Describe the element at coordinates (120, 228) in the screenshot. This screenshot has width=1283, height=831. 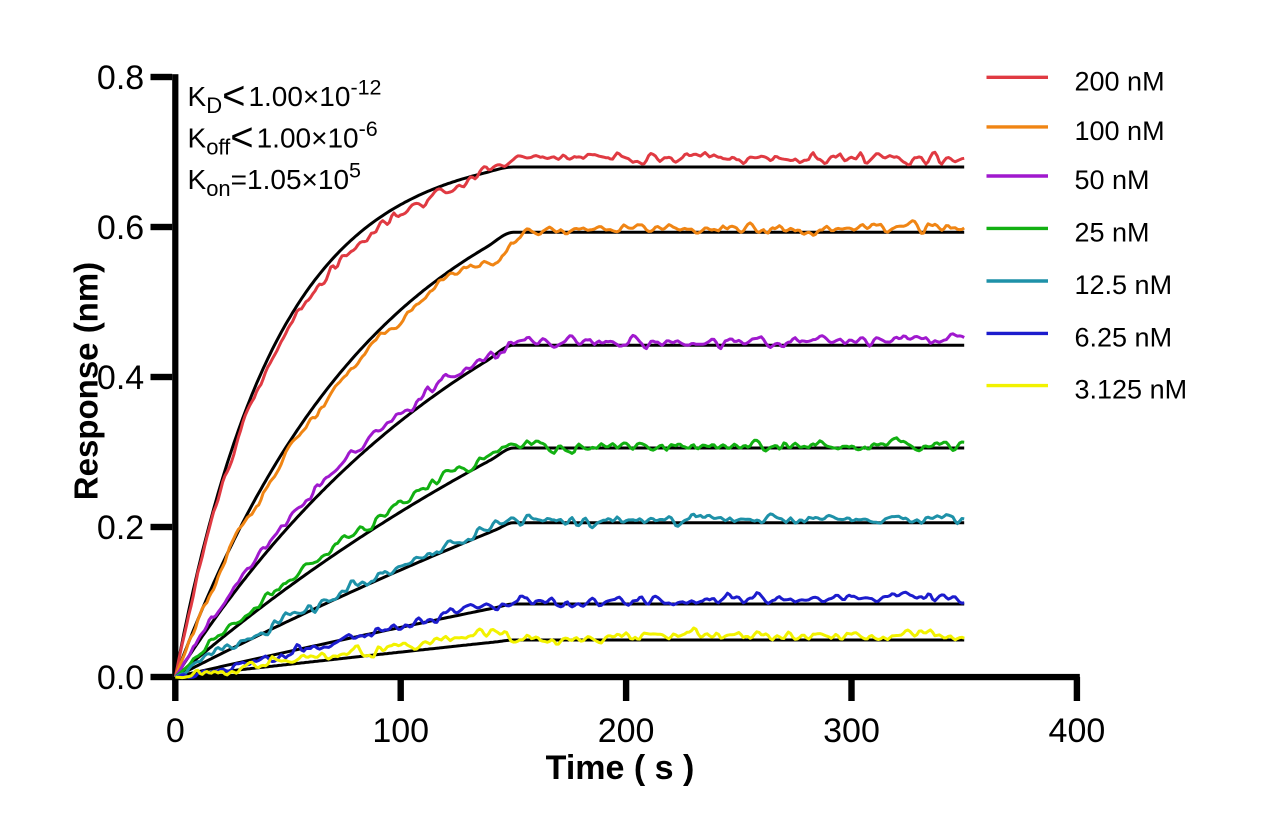
I see `svg-text: 0.6` at that location.